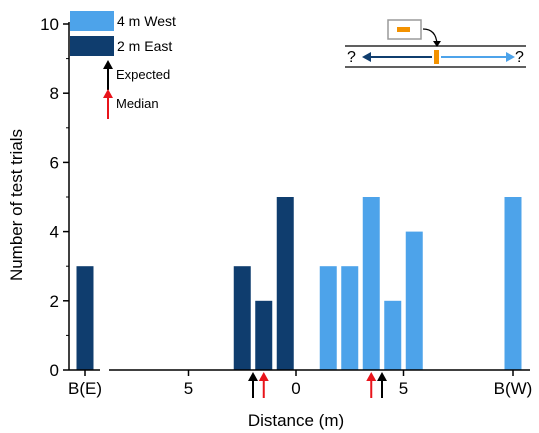 This screenshot has height=433, width=539. I want to click on inset-left-question: ?, so click(351, 57).